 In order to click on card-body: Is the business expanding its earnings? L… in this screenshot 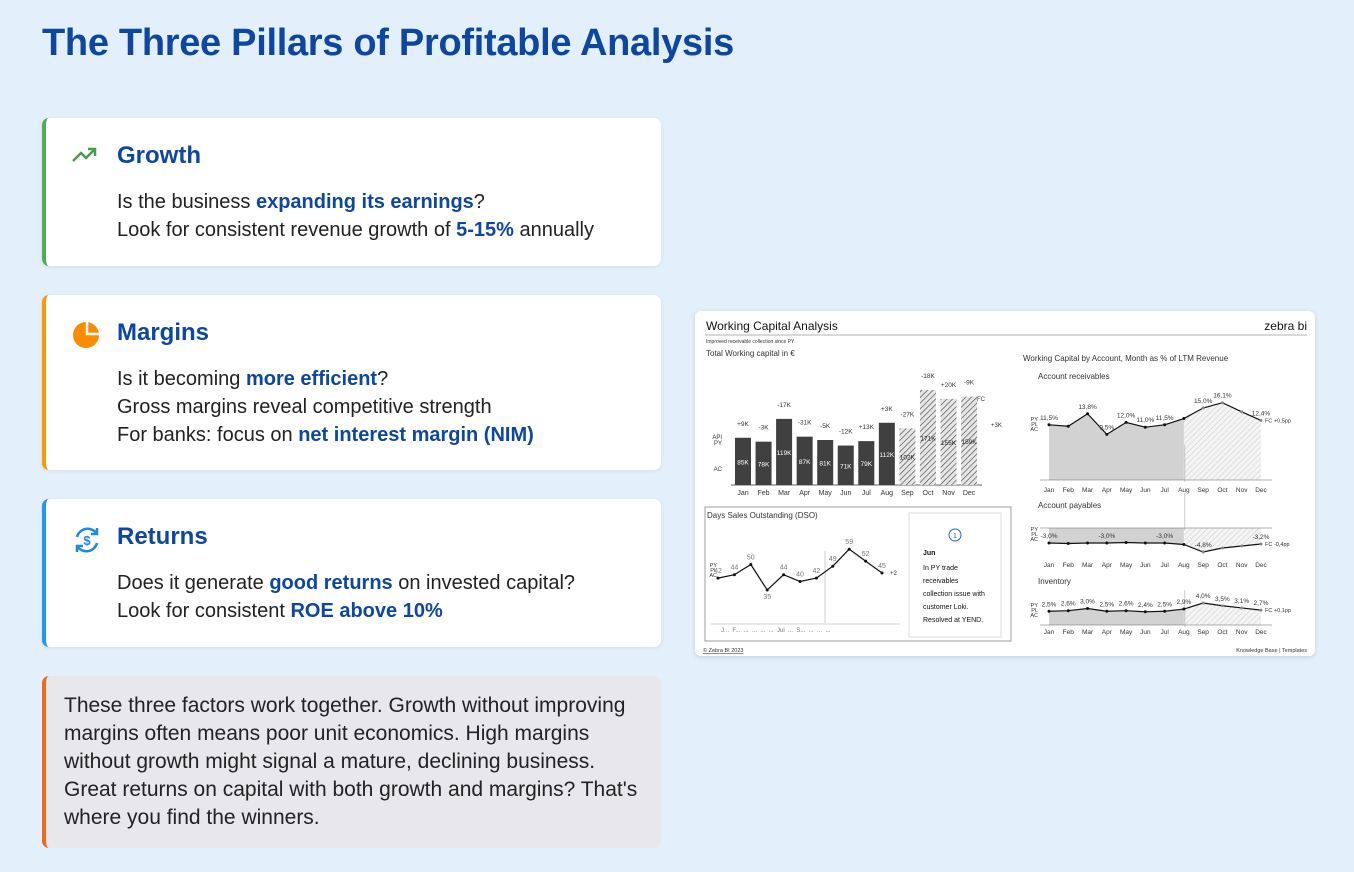, I will do `click(355, 216)`.